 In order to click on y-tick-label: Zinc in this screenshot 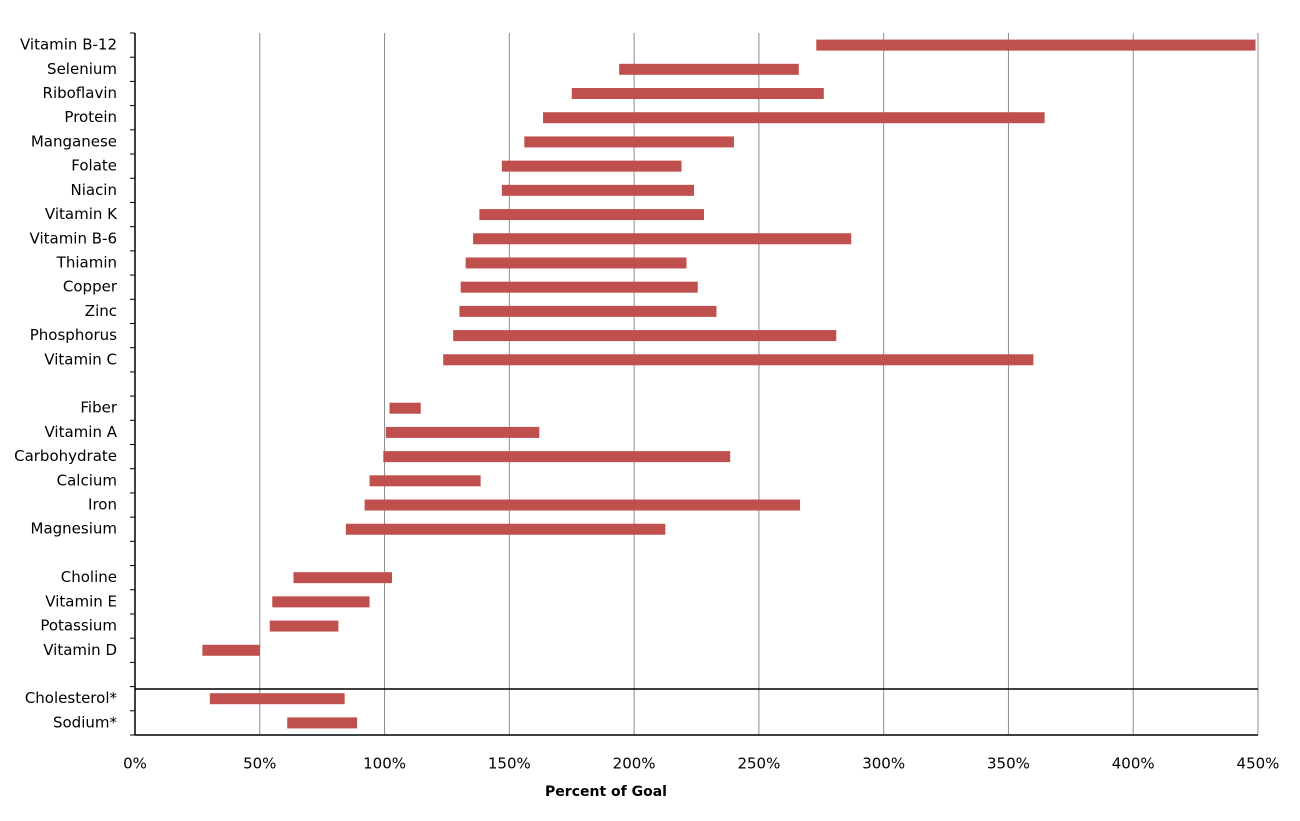, I will do `click(101, 311)`.